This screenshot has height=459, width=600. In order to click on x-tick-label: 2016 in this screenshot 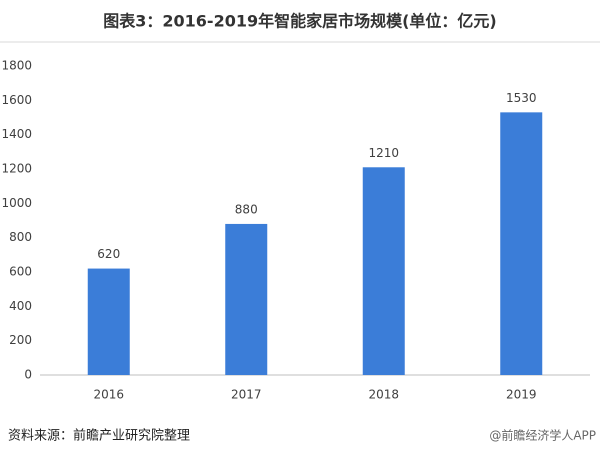, I will do `click(108, 395)`.